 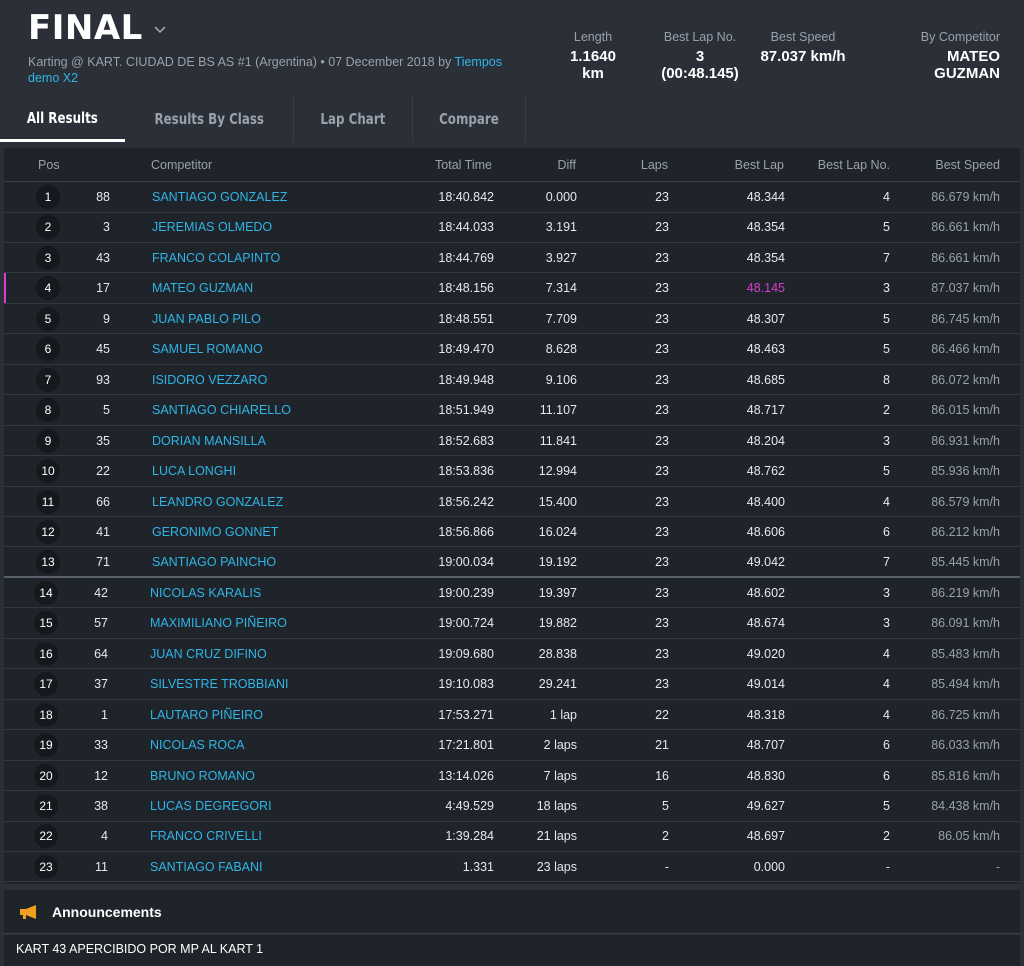 I want to click on best-speed: 87.037 km/h, so click(x=965, y=288).